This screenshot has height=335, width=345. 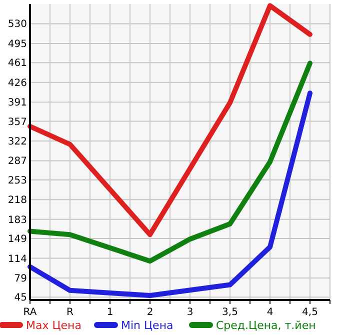 I want to click on x-tick-label: 2, so click(x=150, y=312).